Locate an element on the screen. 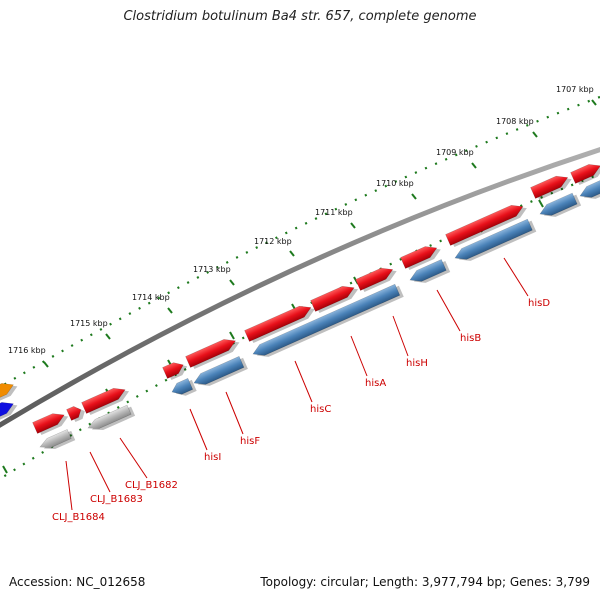 The height and width of the screenshot is (600, 600). gene-label: CLJ_B1683 is located at coordinates (116, 499).